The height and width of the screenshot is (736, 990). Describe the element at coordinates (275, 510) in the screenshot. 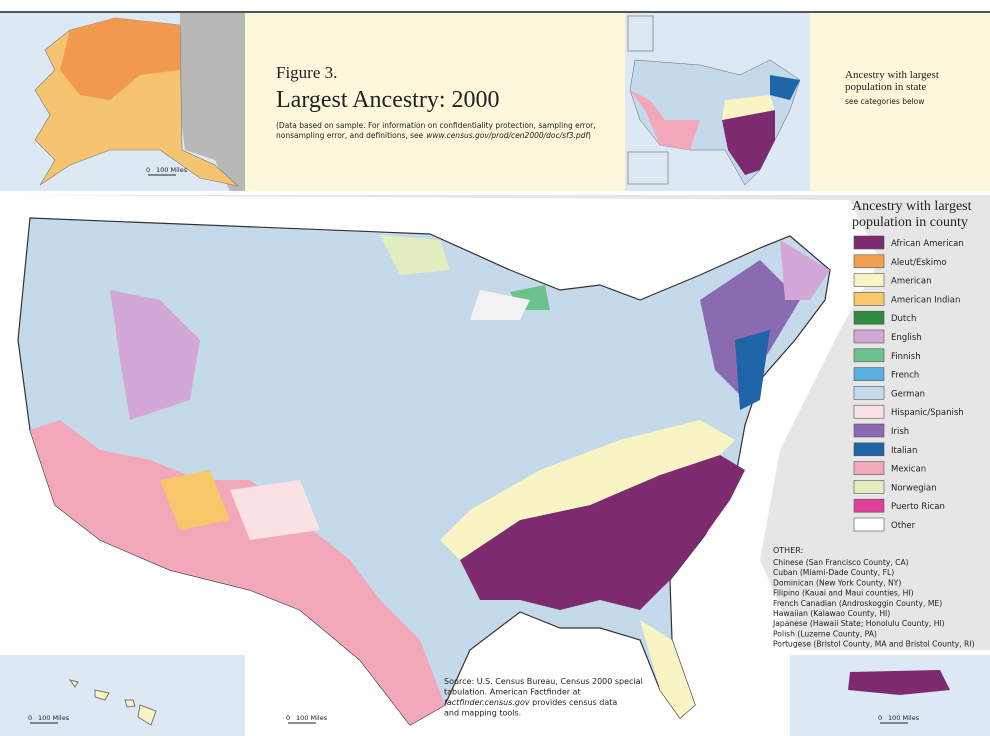

I see `region-hispanic` at that location.